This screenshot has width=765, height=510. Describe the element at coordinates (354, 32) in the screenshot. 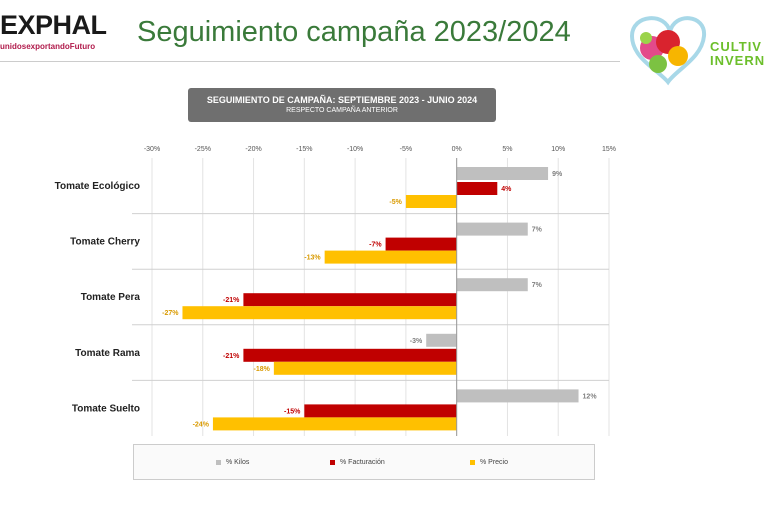

I see `page-title: Seguimiento campaña 2023/2024` at that location.